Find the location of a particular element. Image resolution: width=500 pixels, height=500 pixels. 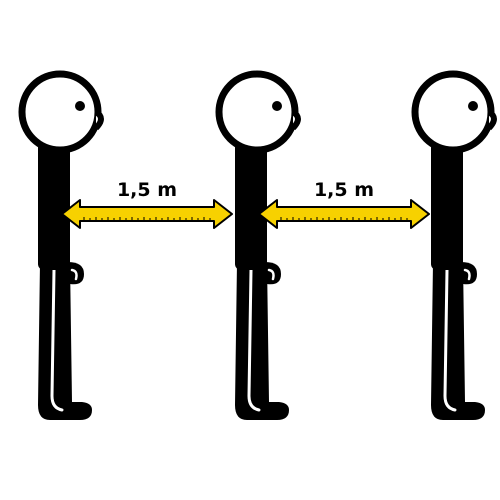

distance-label-1: 1,5 m is located at coordinates (147, 190).